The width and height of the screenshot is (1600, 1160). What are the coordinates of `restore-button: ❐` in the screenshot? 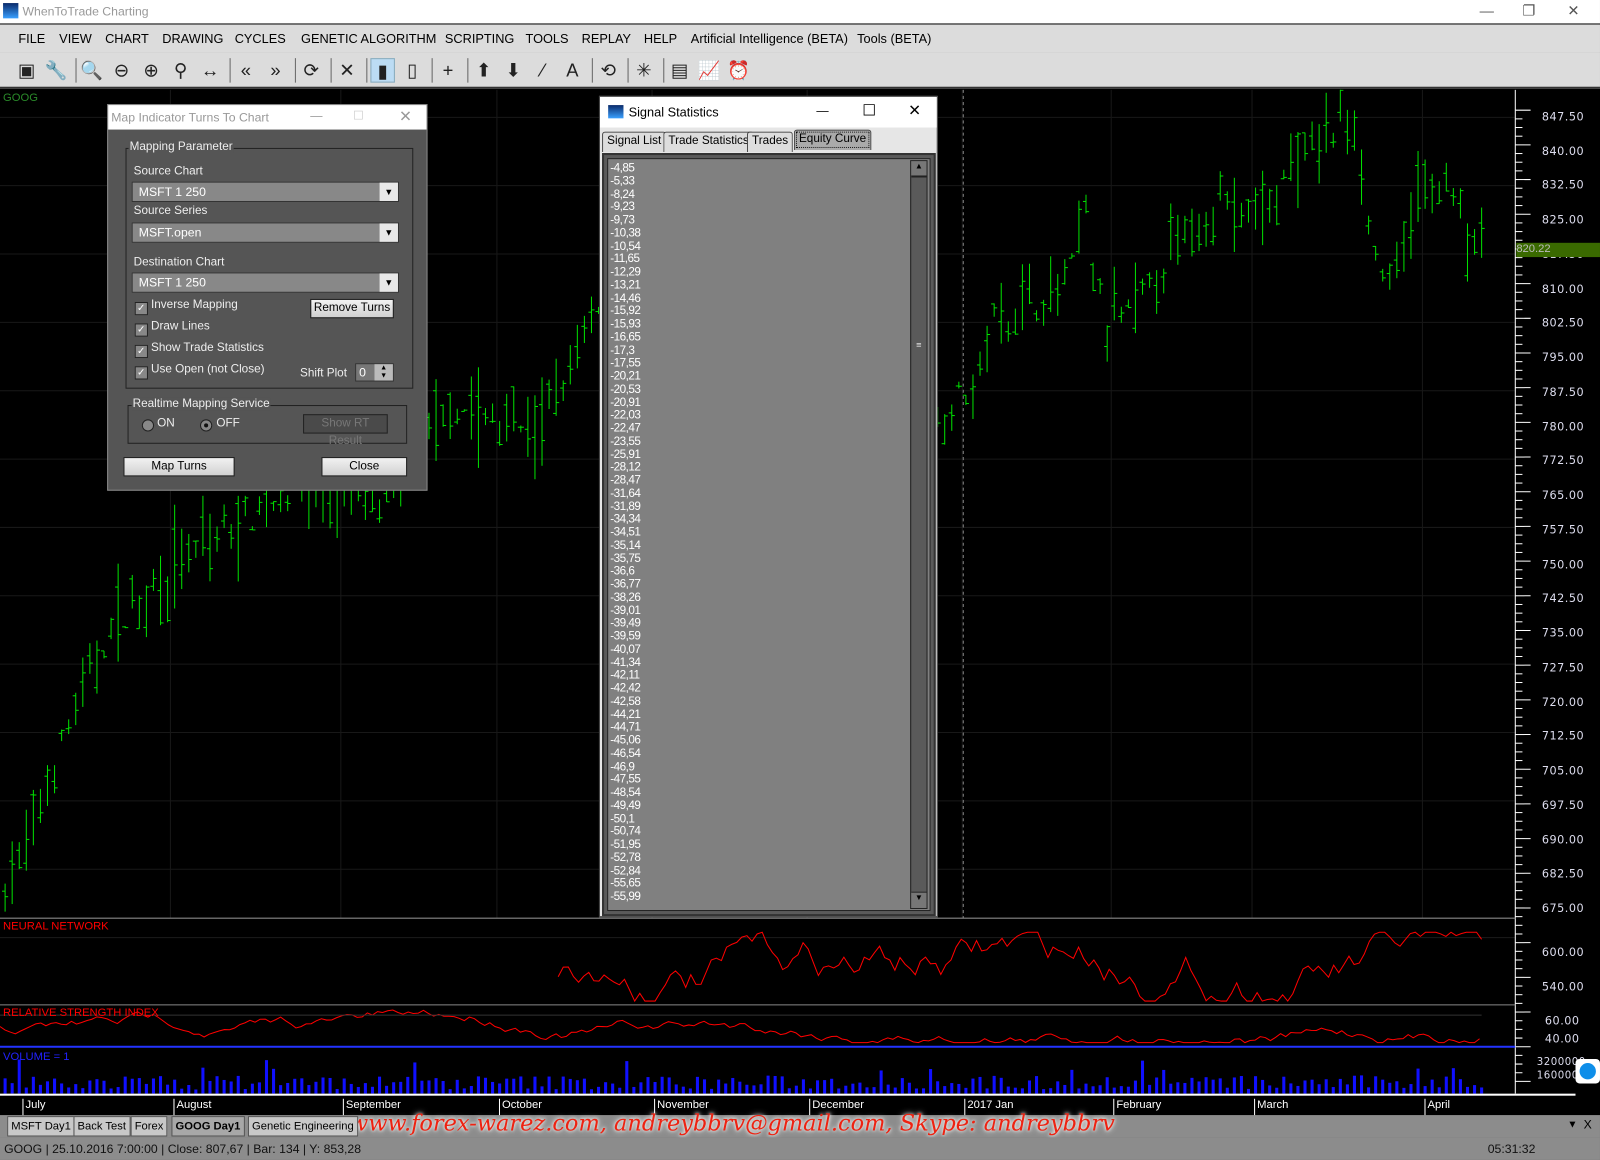 It's located at (1529, 10).